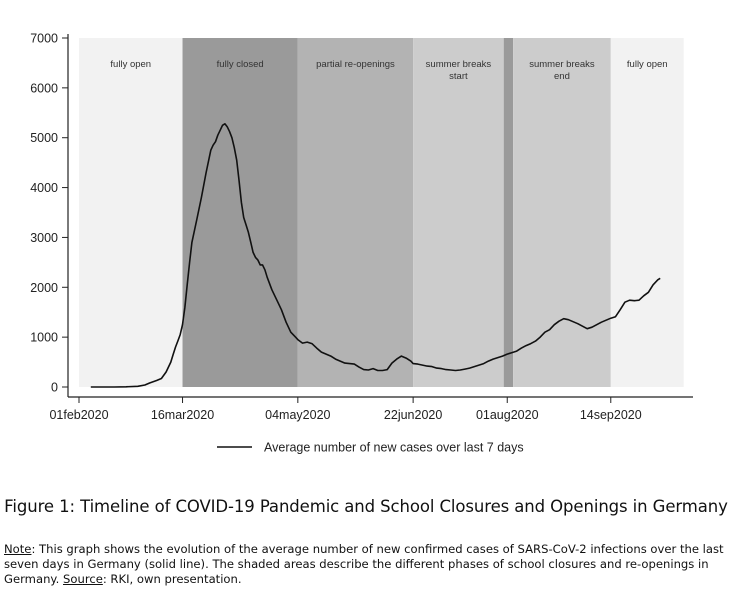 The width and height of the screenshot is (732, 605). Describe the element at coordinates (562, 76) in the screenshot. I see `phase-label: end` at that location.